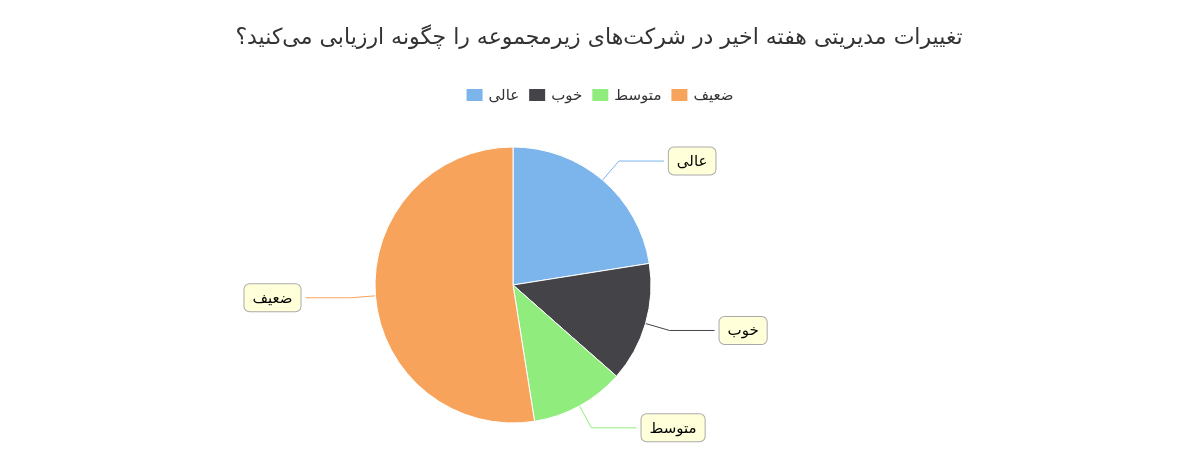  What do you see at coordinates (567, 95) in the screenshot?
I see `legend-label: خوب` at bounding box center [567, 95].